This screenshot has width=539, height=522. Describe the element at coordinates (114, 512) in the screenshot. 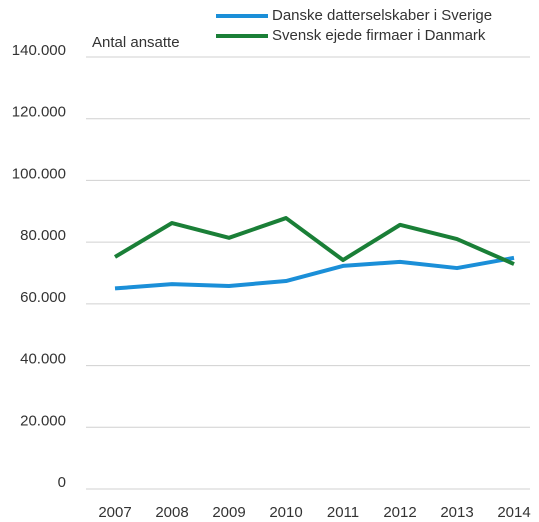

I see `x-tick-label: 2007` at that location.